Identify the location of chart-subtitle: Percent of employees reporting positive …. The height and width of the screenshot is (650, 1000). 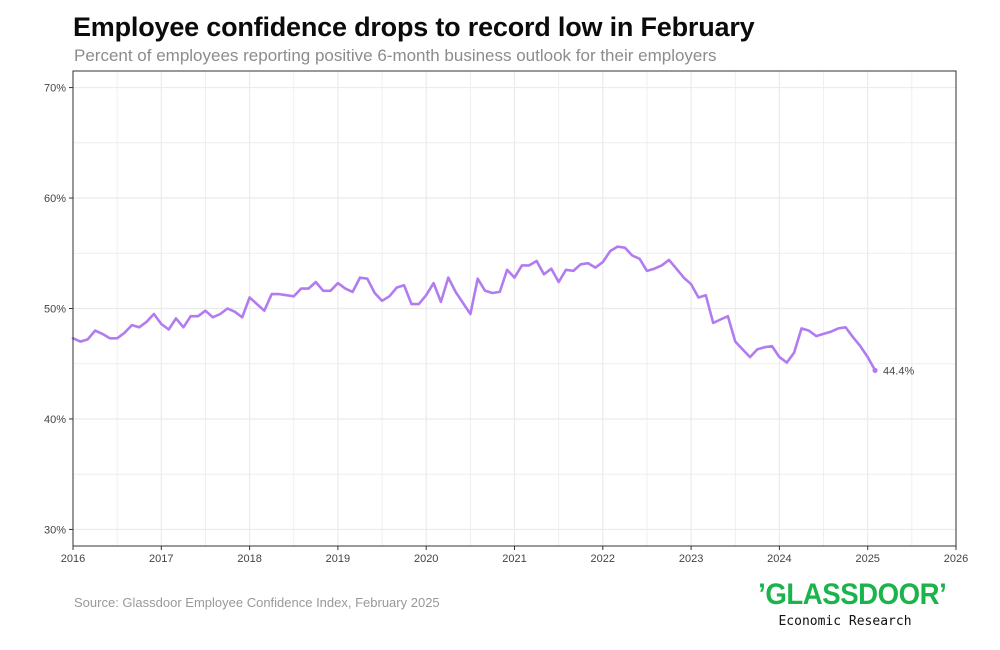
(395, 55).